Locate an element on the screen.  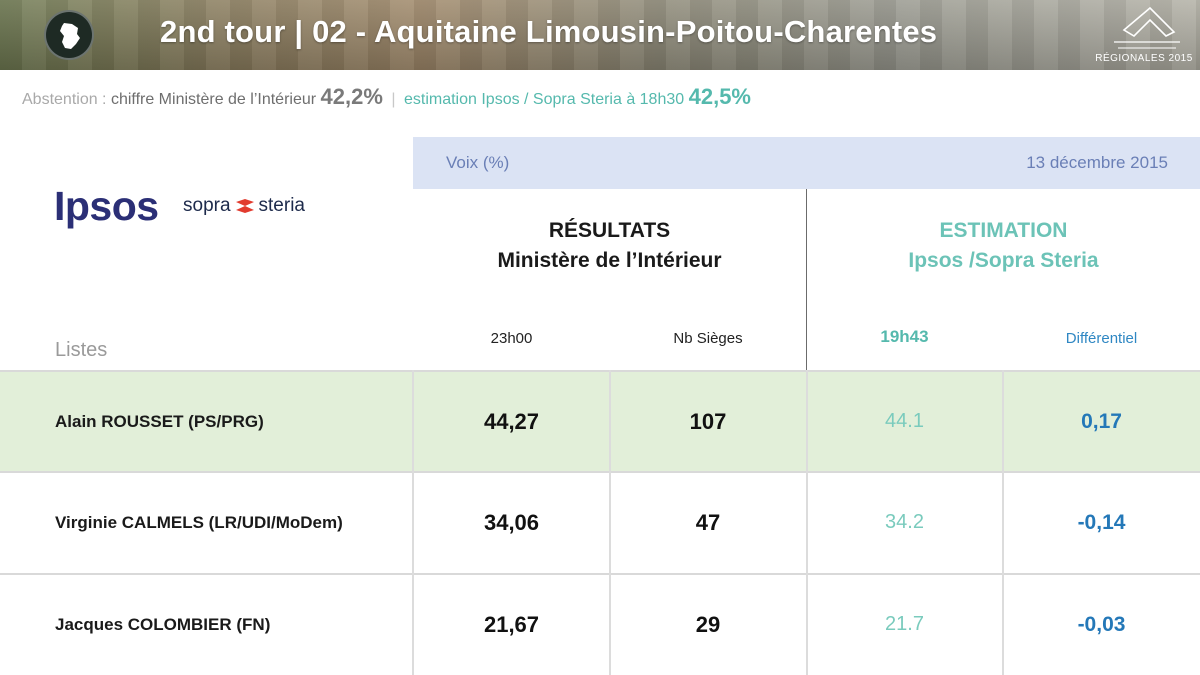
result-value: 21,67 is located at coordinates (511, 624).